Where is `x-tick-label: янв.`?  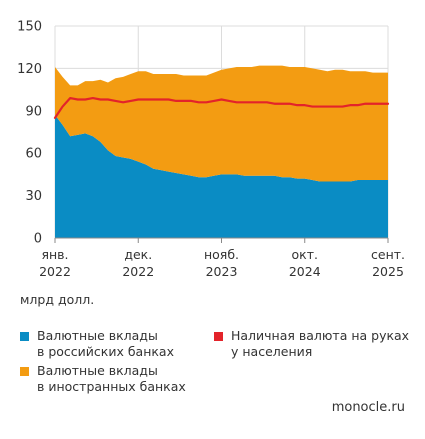 x-tick-label: янв. is located at coordinates (54, 254).